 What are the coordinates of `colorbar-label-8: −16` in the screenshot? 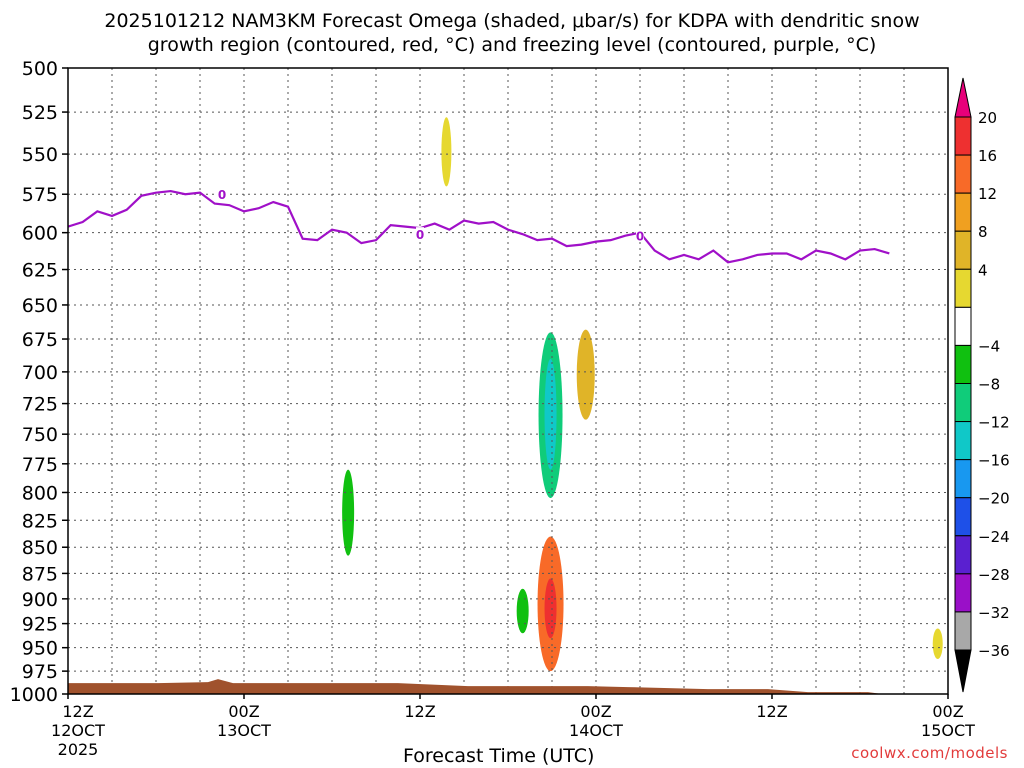 It's located at (994, 461).